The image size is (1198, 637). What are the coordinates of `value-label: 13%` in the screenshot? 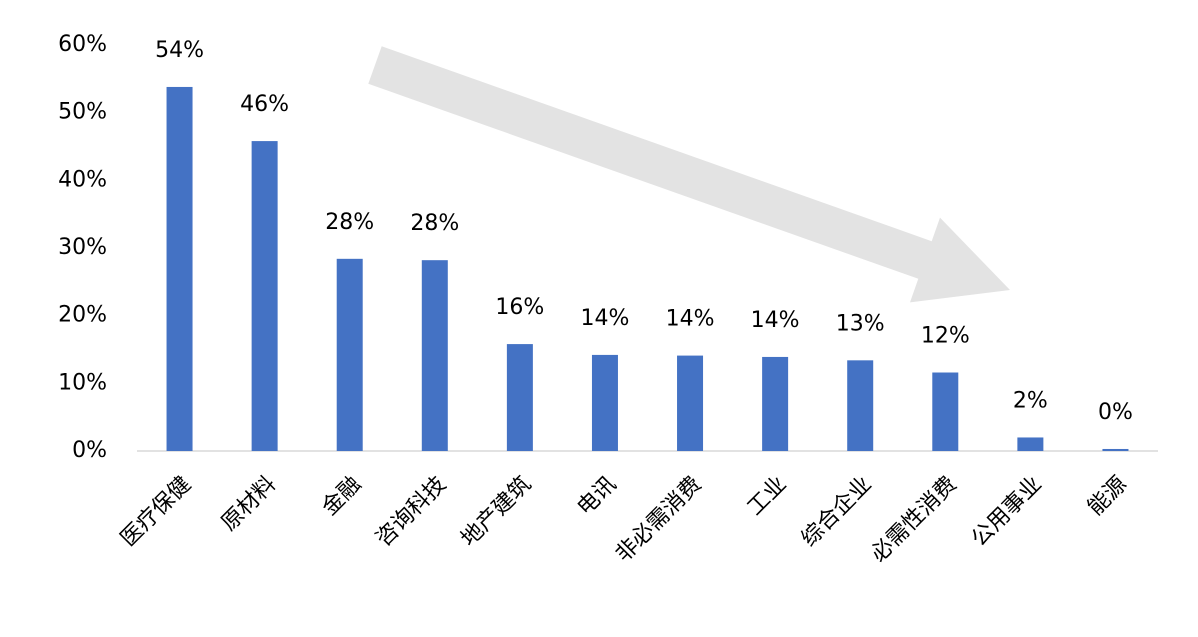 It's located at (860, 323).